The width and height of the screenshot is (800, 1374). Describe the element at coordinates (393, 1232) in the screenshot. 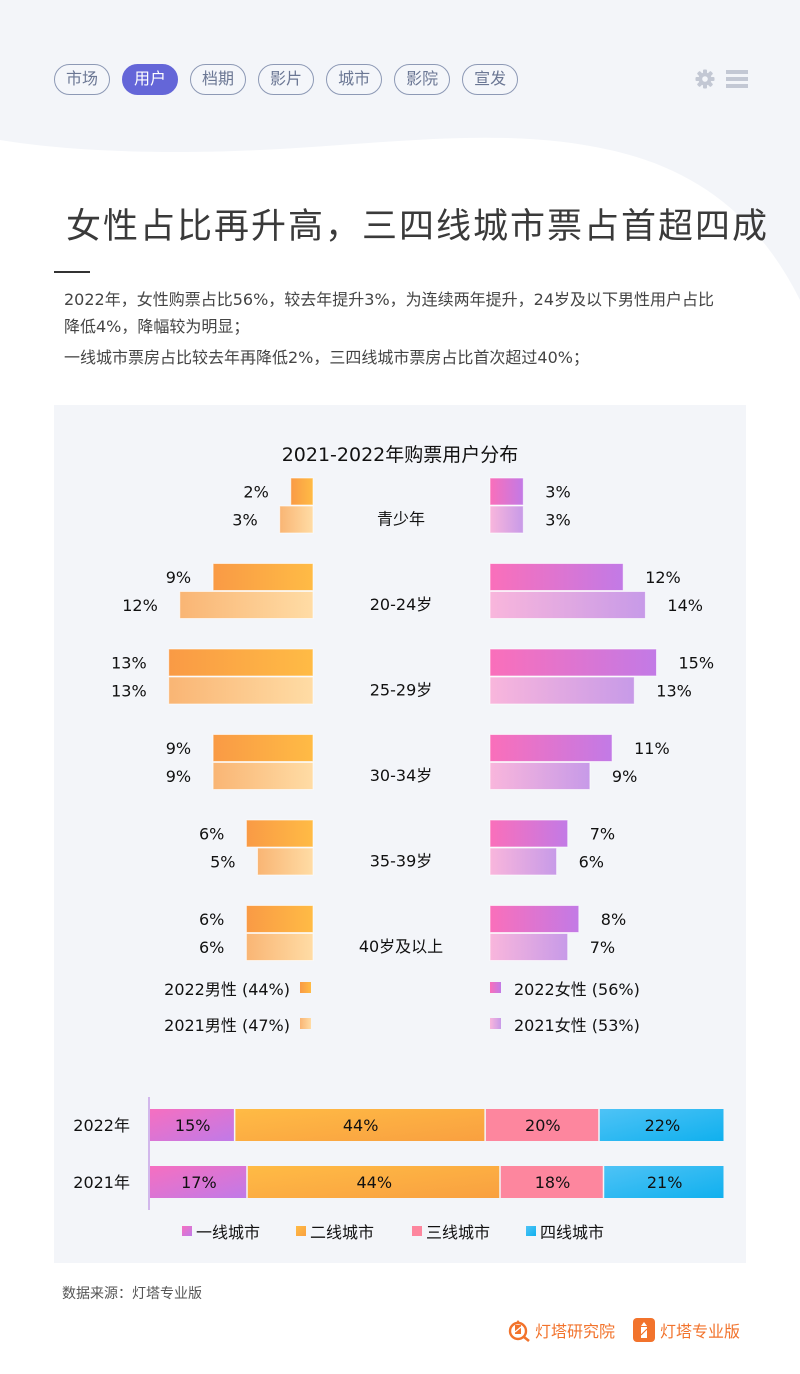

I see `city-tier-legend: 一线城市 二线城市 三线城市 四线城市` at that location.